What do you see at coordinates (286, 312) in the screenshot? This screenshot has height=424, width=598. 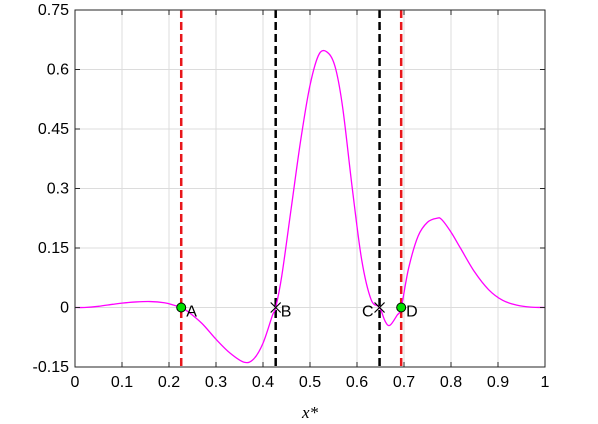 I see `point-b-label: B` at bounding box center [286, 312].